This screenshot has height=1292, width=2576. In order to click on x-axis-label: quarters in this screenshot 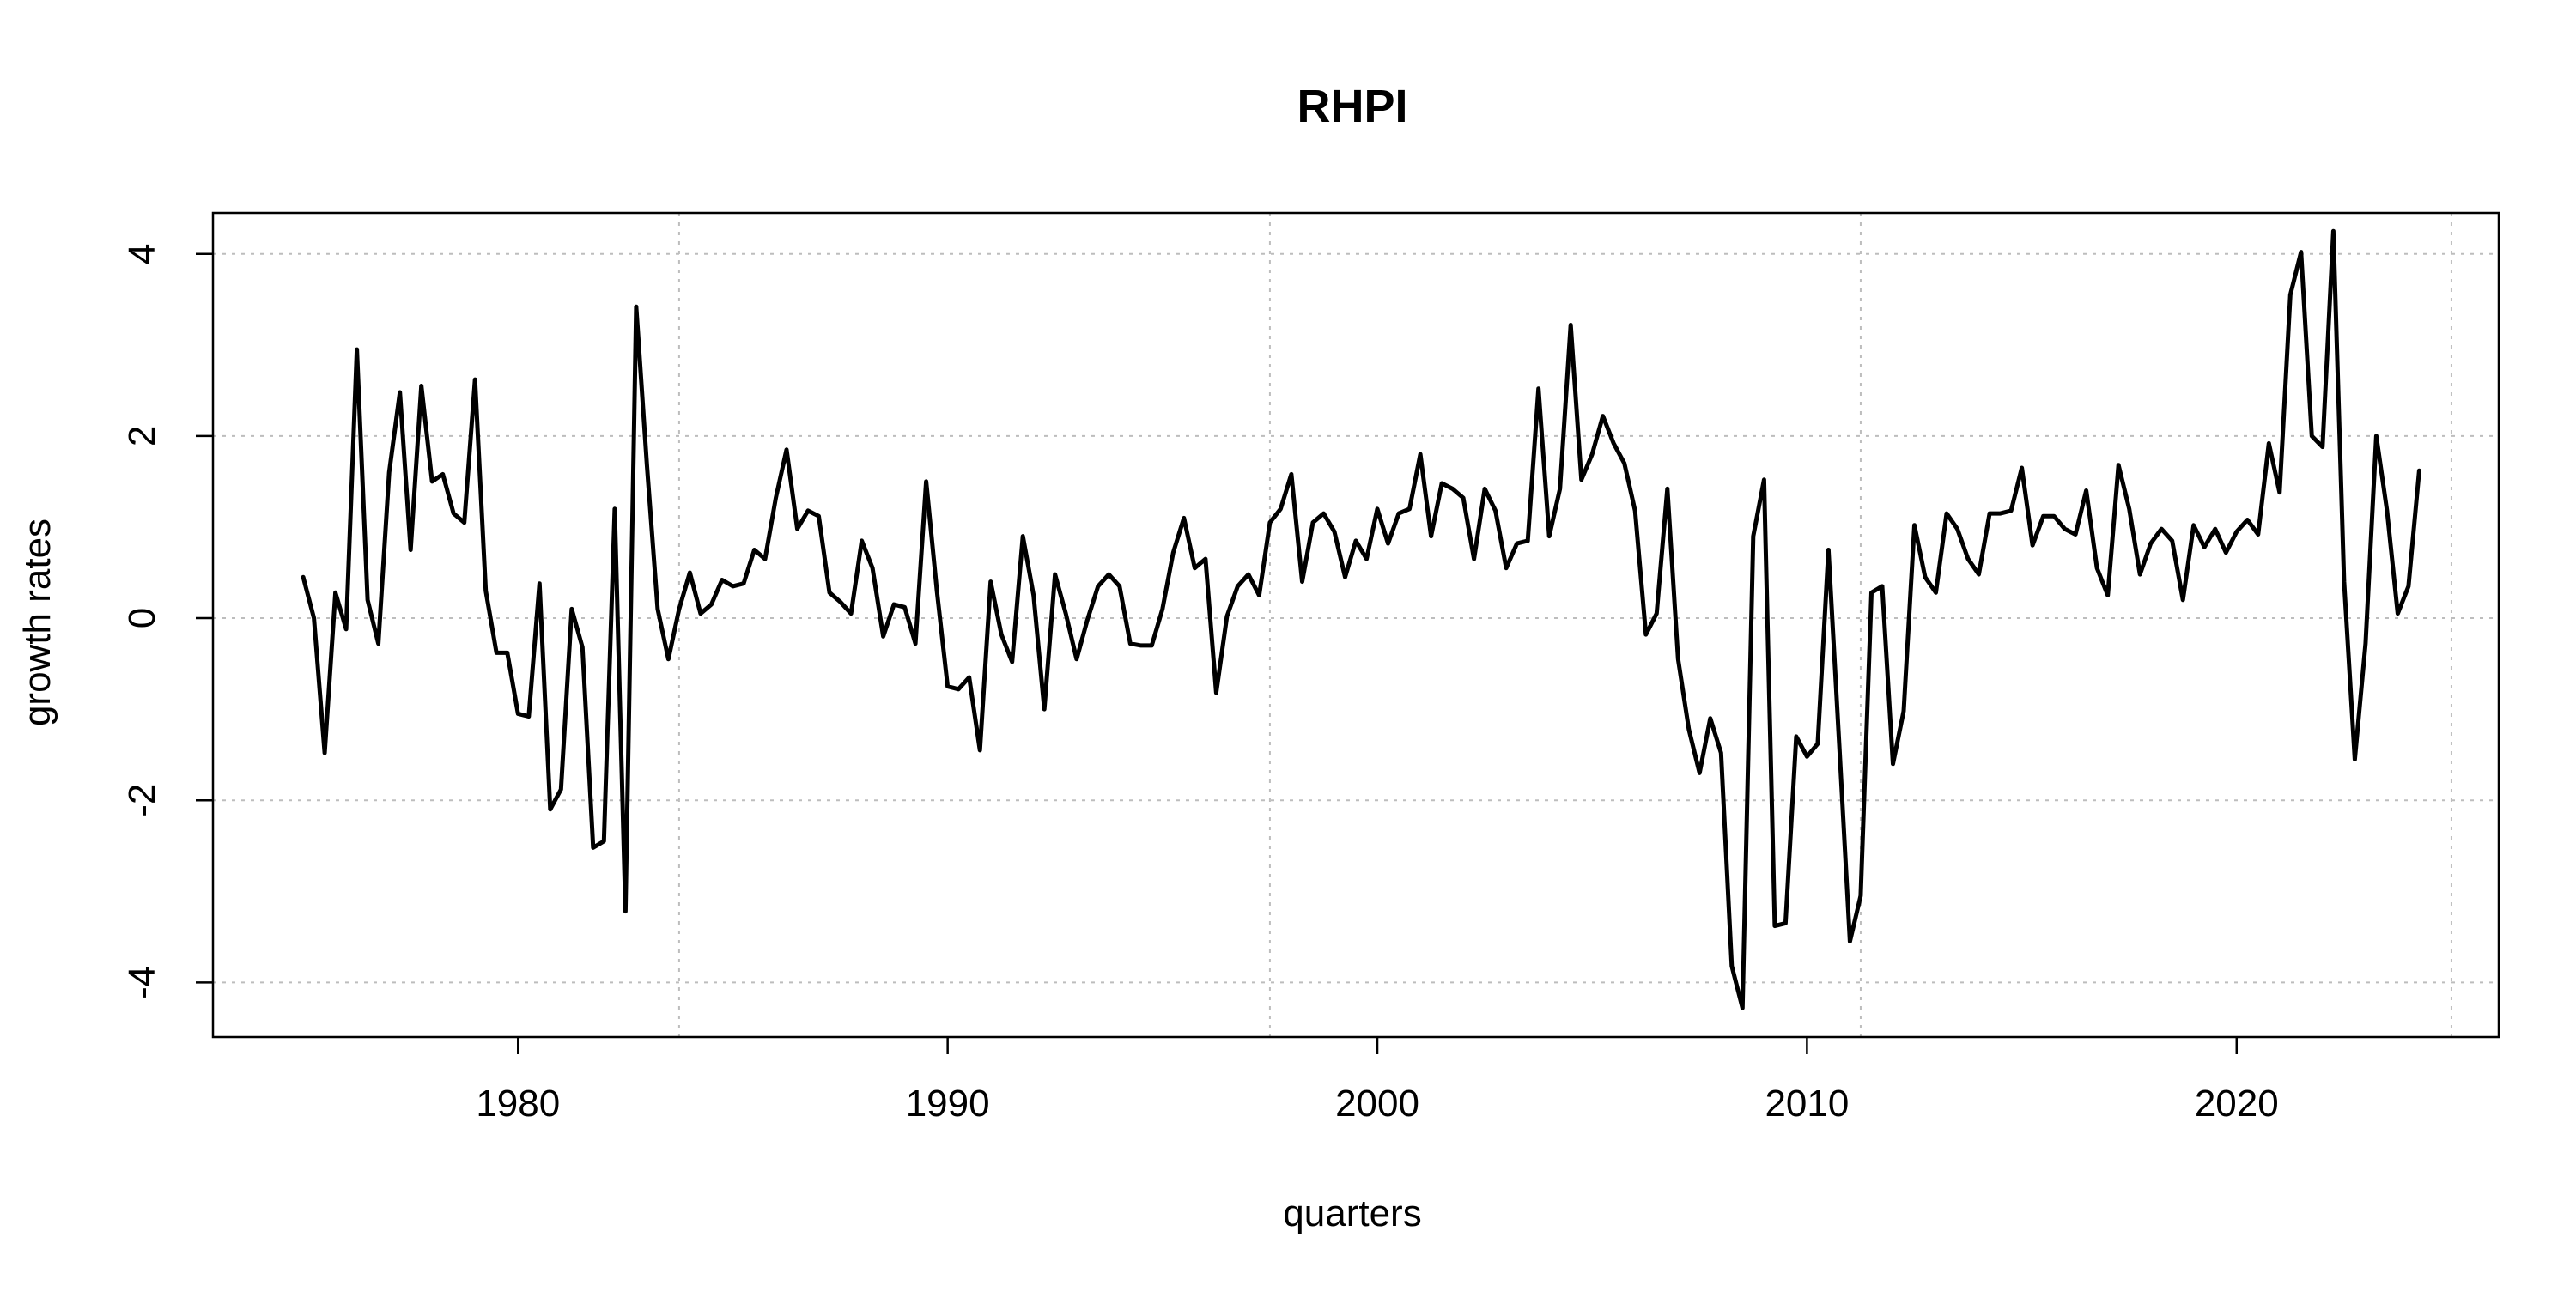, I will do `click(1352, 1213)`.